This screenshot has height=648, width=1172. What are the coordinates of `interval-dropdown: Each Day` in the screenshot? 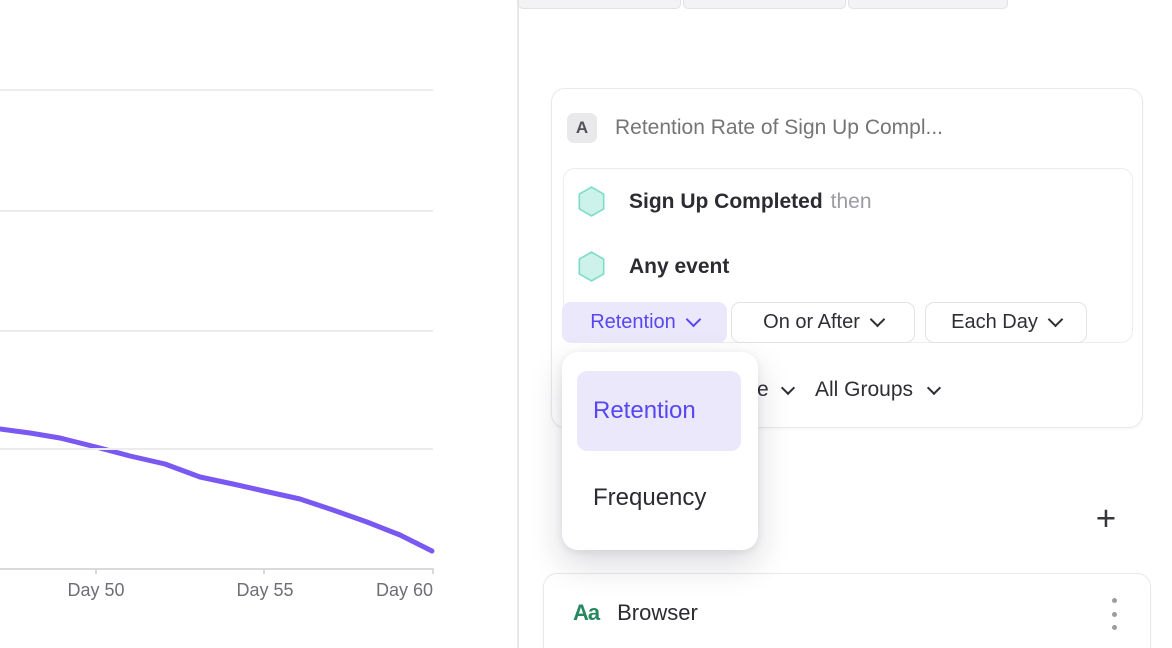 It's located at (1006, 322).